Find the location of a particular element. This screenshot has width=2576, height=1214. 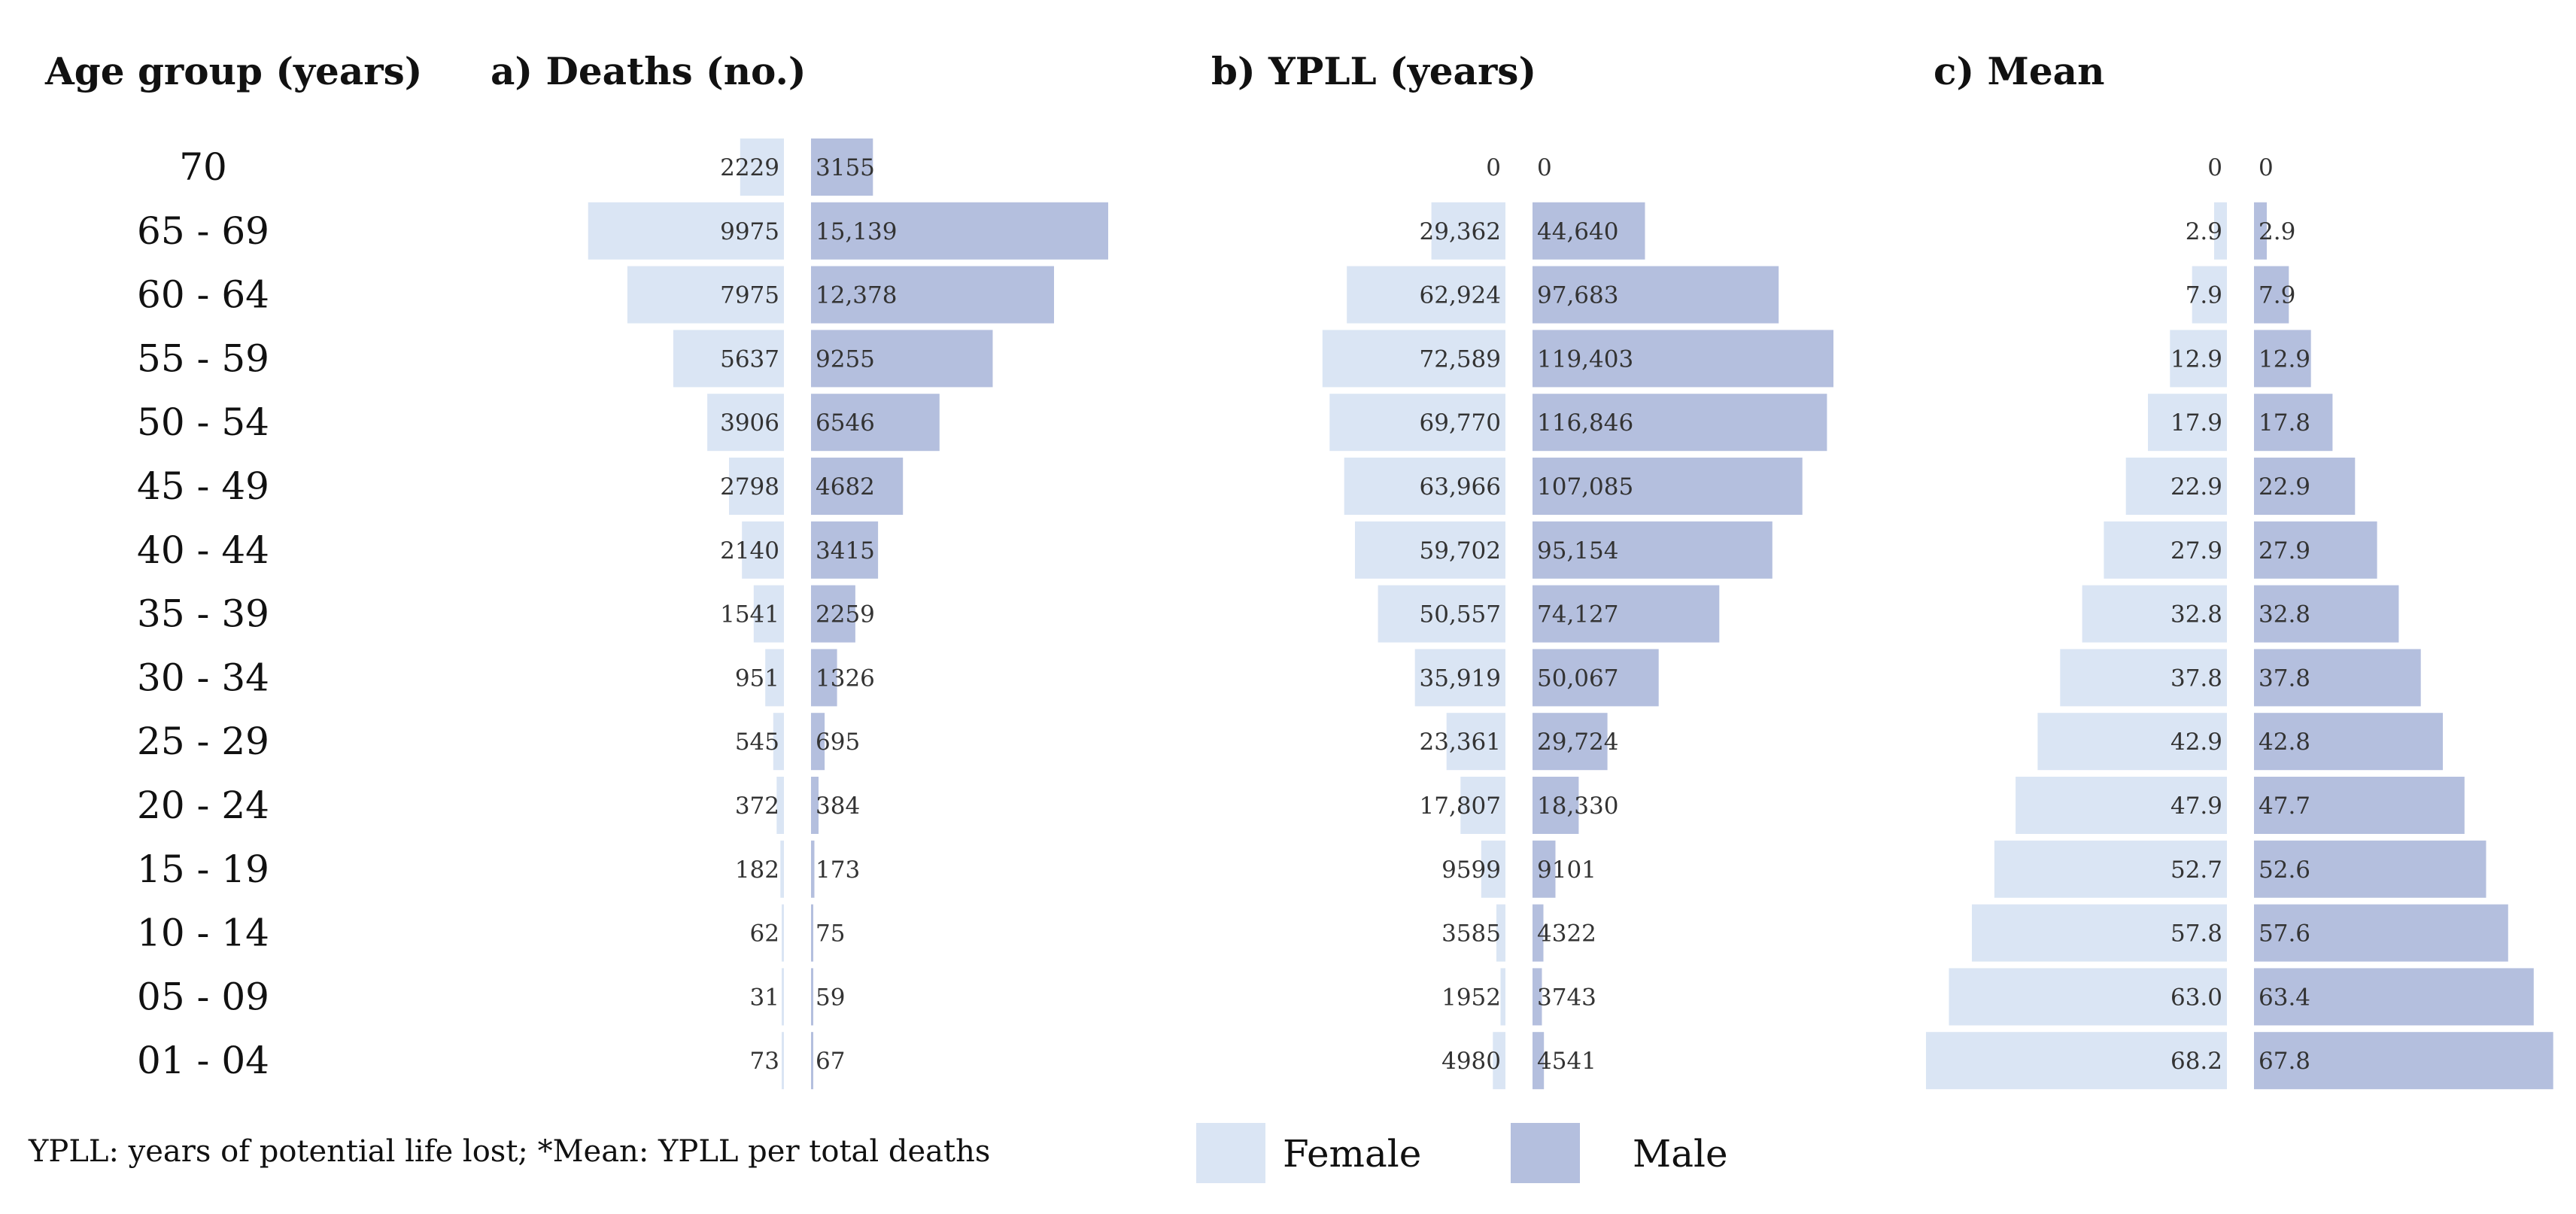

value-label-male: 18,330 is located at coordinates (1577, 807).